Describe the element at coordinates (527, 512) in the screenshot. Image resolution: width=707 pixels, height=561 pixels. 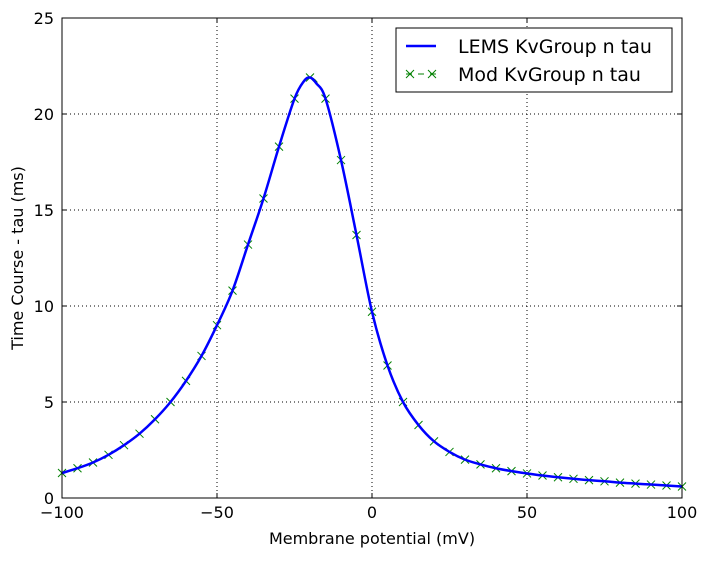
I see `x-tick-label: 50` at that location.